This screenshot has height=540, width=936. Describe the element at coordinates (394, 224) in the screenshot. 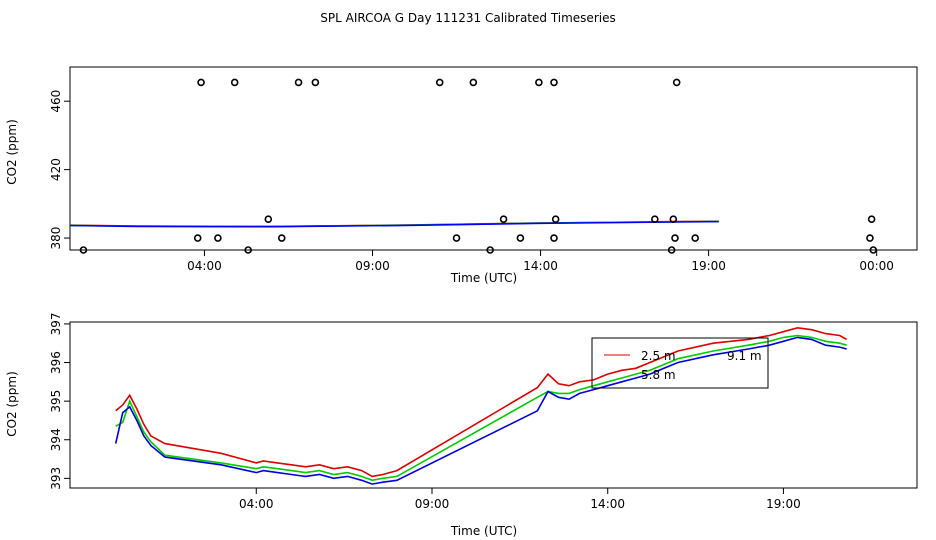

I see `upper-series-9.1m` at that location.